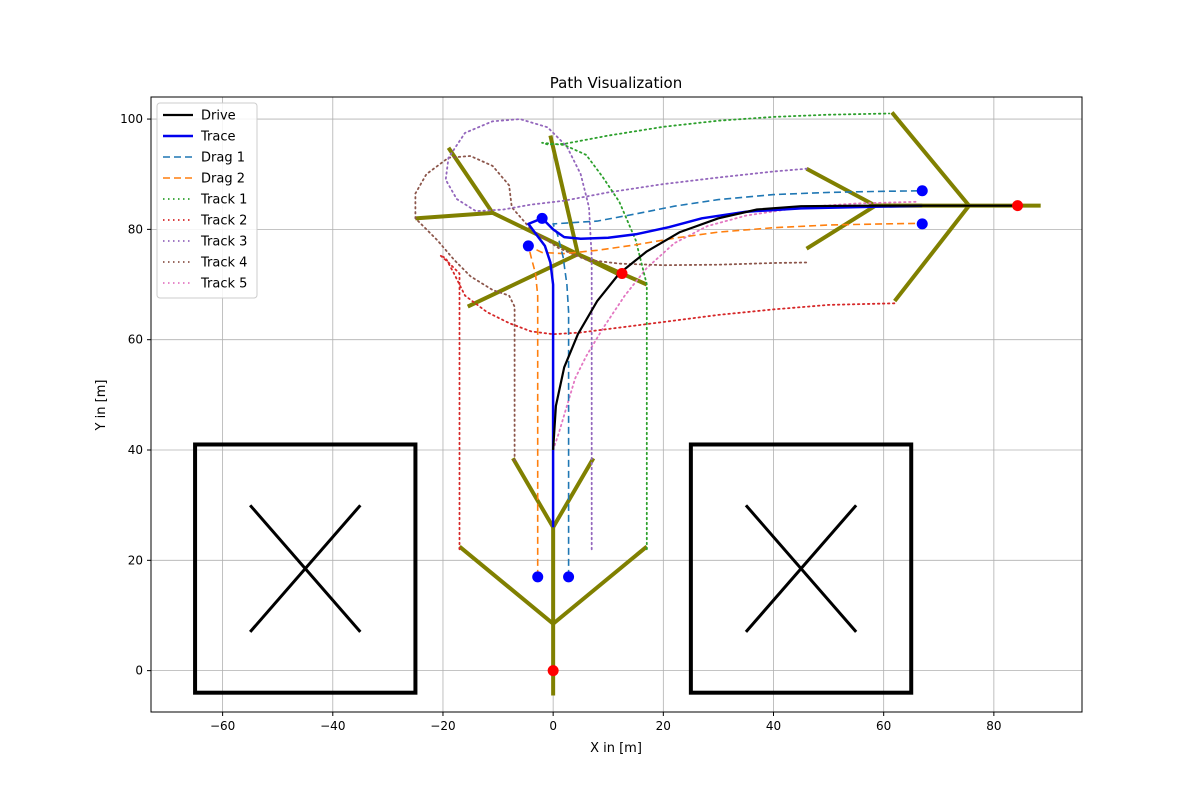 The height and width of the screenshot is (800, 1202). What do you see at coordinates (135, 560) in the screenshot?
I see `y-tick-label: 20` at bounding box center [135, 560].